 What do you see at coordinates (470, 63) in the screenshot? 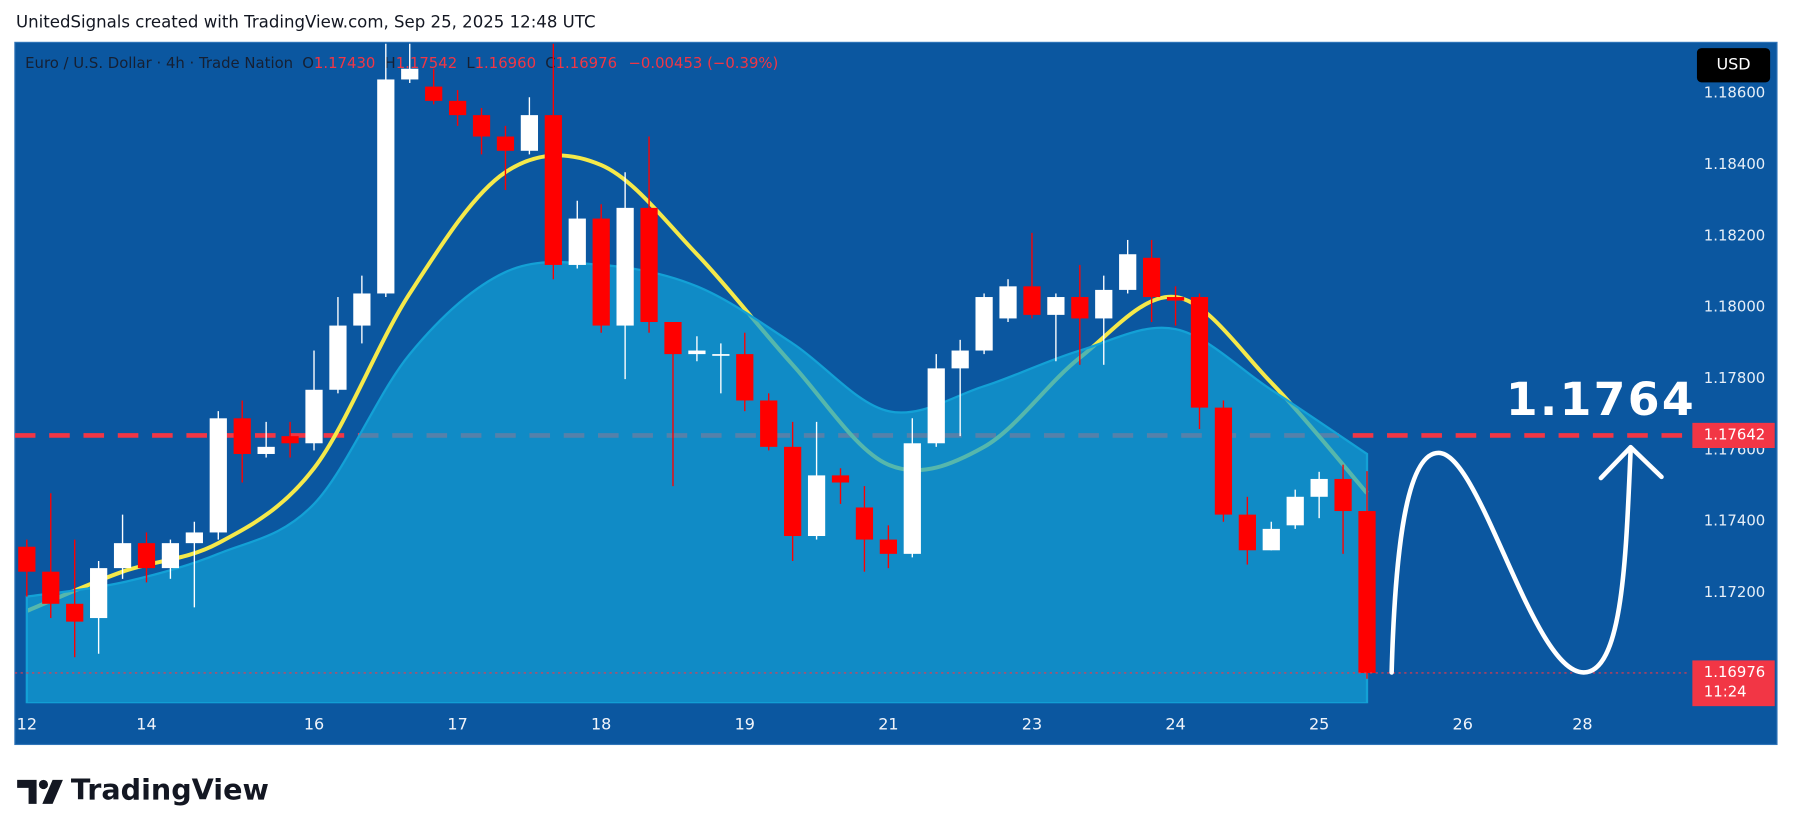
I see `ohlc-key: L` at bounding box center [470, 63].